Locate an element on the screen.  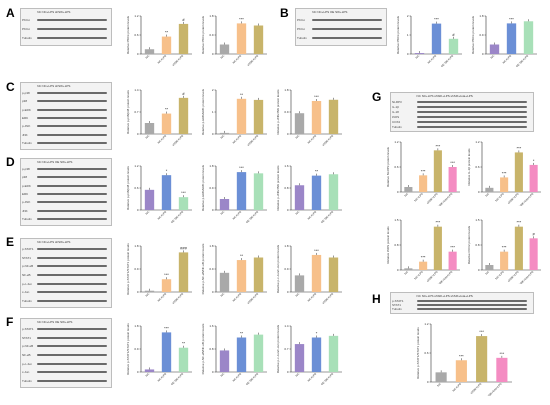
blot-row-label: p-p38 is located at coordinates (26, 93).